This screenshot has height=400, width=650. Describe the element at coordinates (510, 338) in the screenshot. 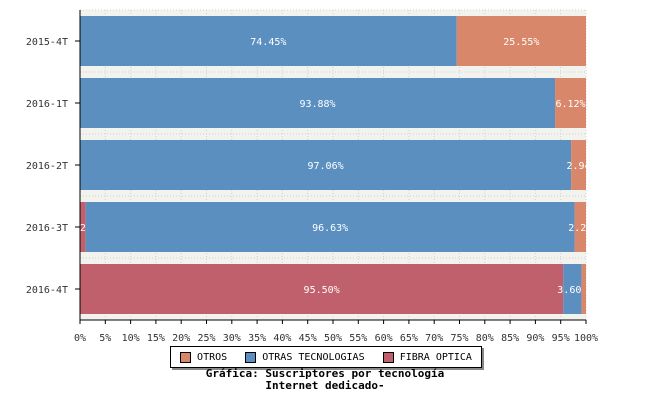

I see `x-tick-label: 85%` at that location.